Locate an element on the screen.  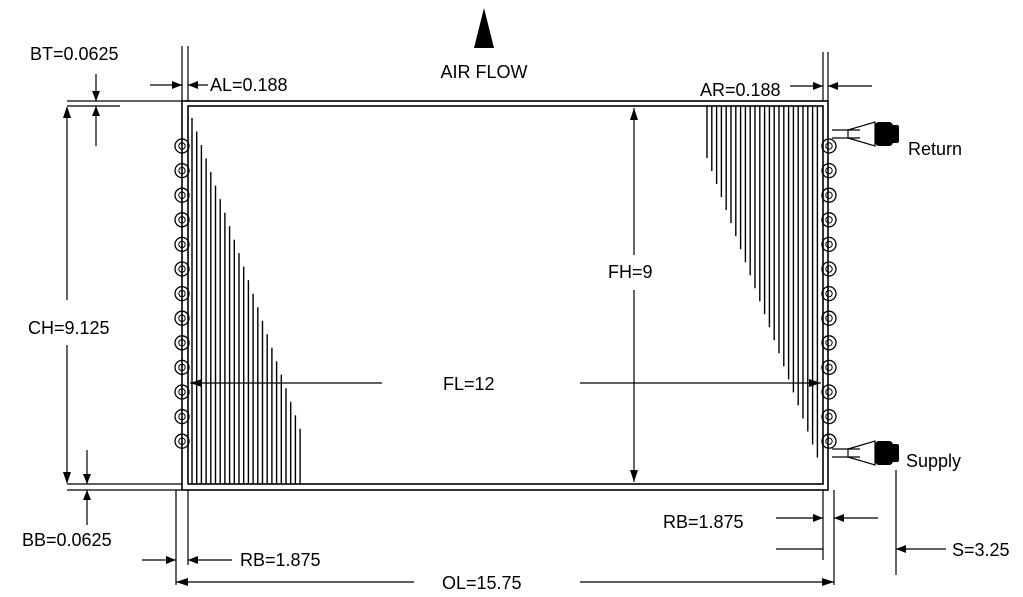
air-flow-label: AIR FLOW is located at coordinates (483, 72).